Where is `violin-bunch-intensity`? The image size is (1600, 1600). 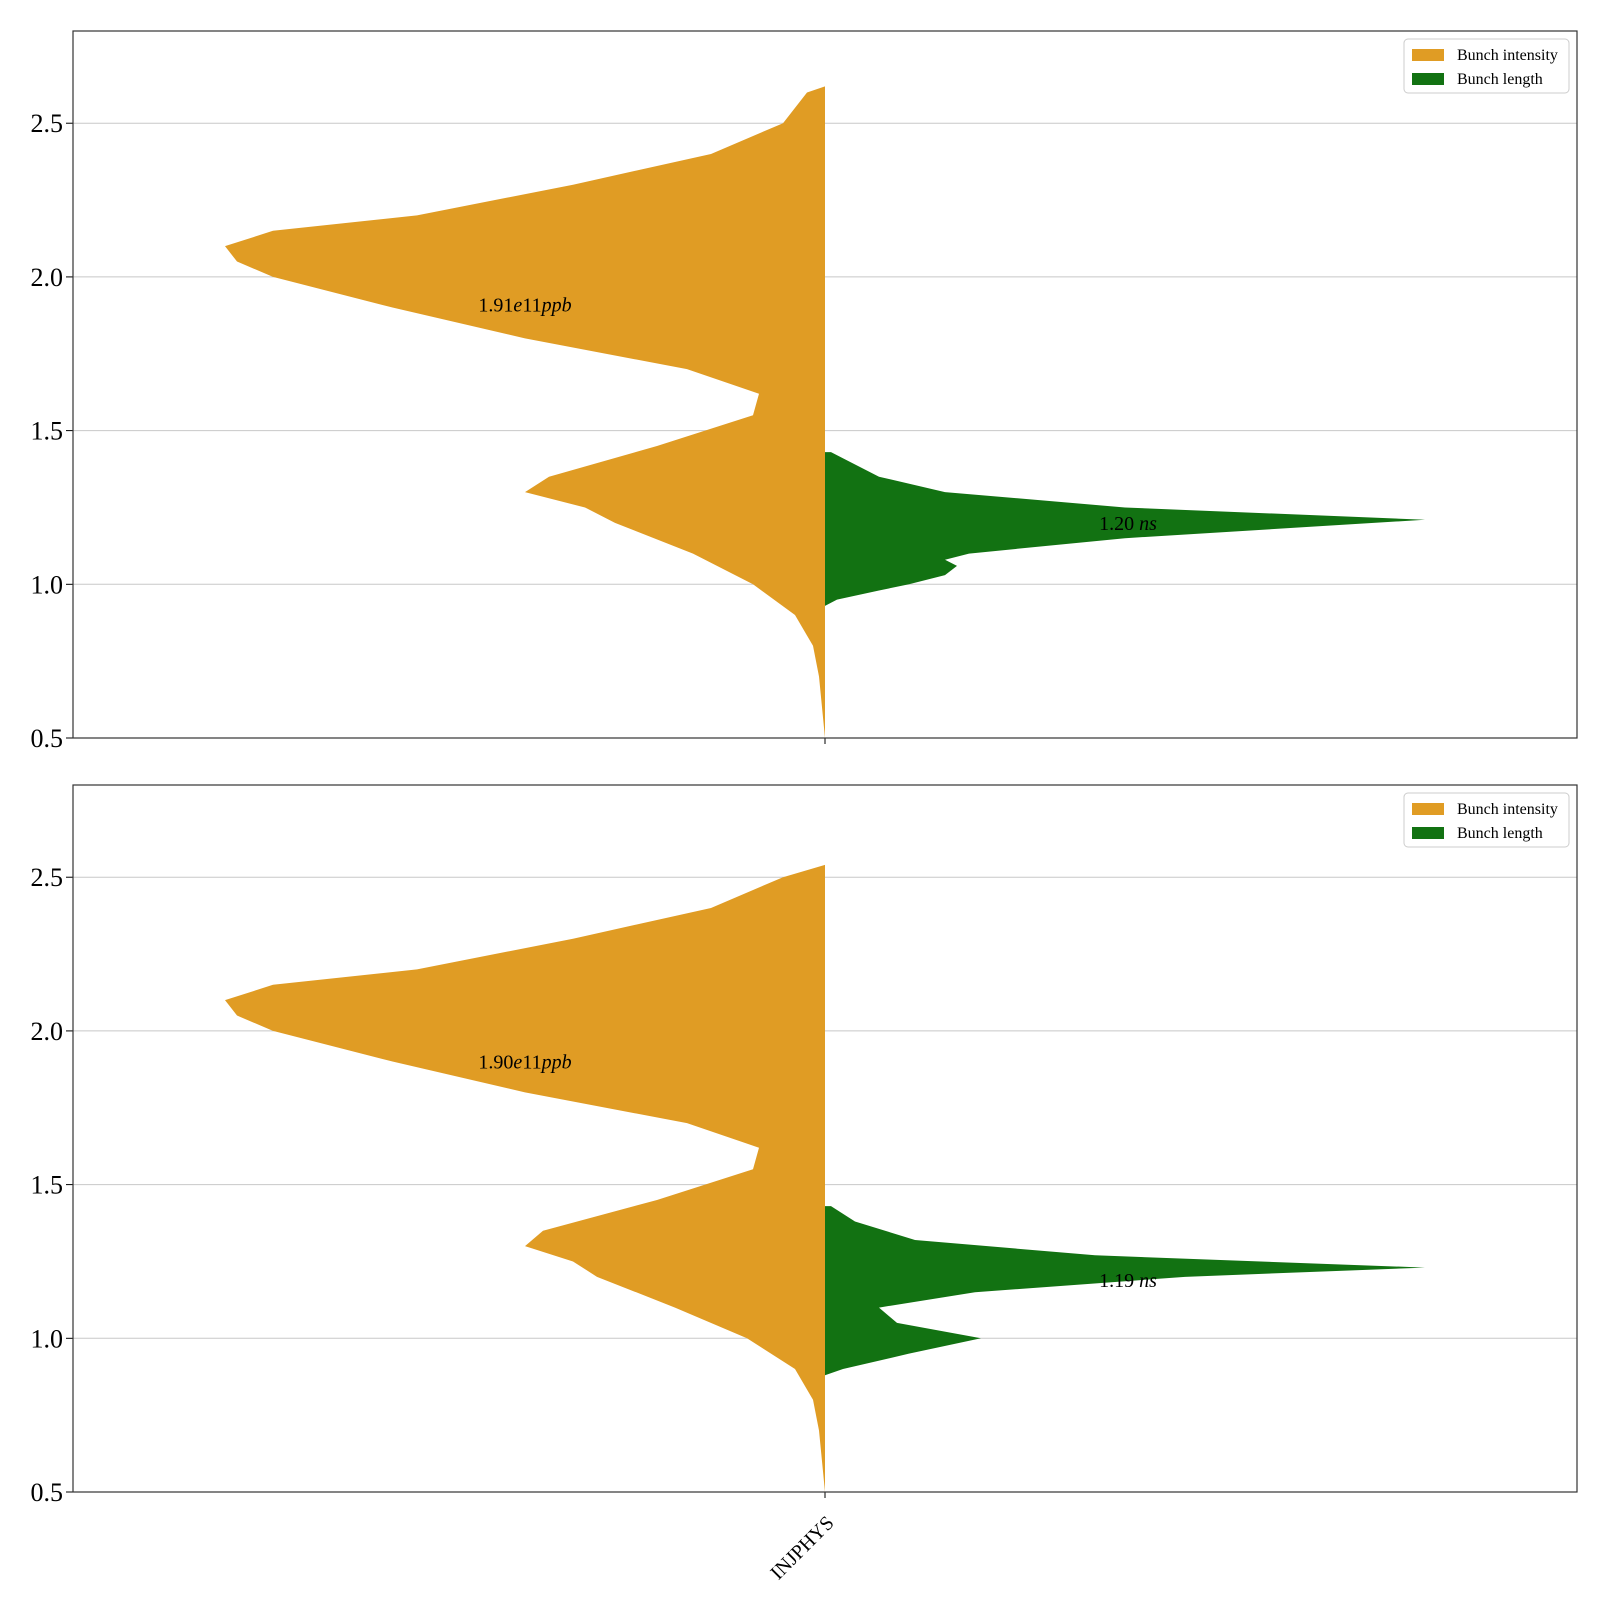
violin-bunch-intensity is located at coordinates (525, 1178).